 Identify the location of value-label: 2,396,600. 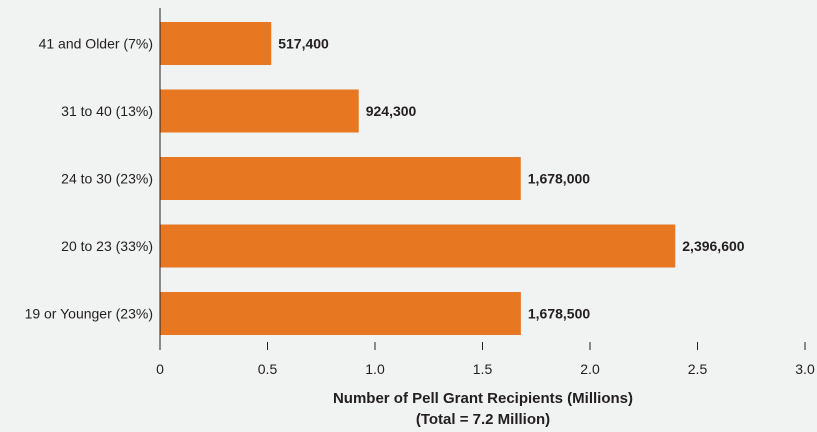
(713, 246).